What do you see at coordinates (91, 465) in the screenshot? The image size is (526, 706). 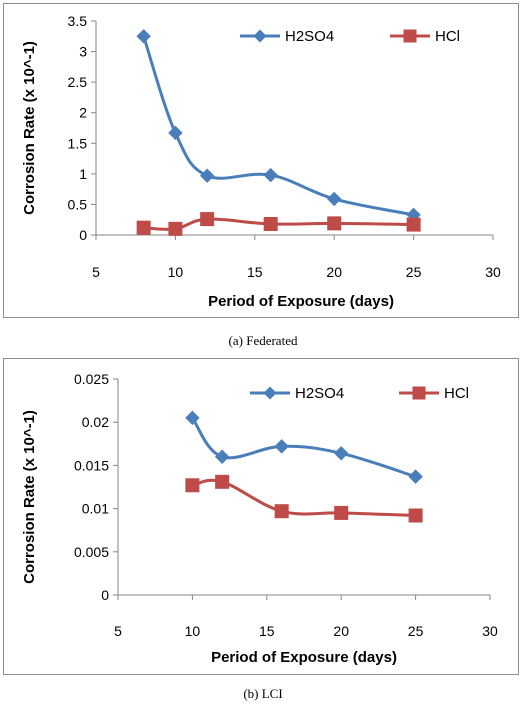 I see `y-tick-label: 0.015` at bounding box center [91, 465].